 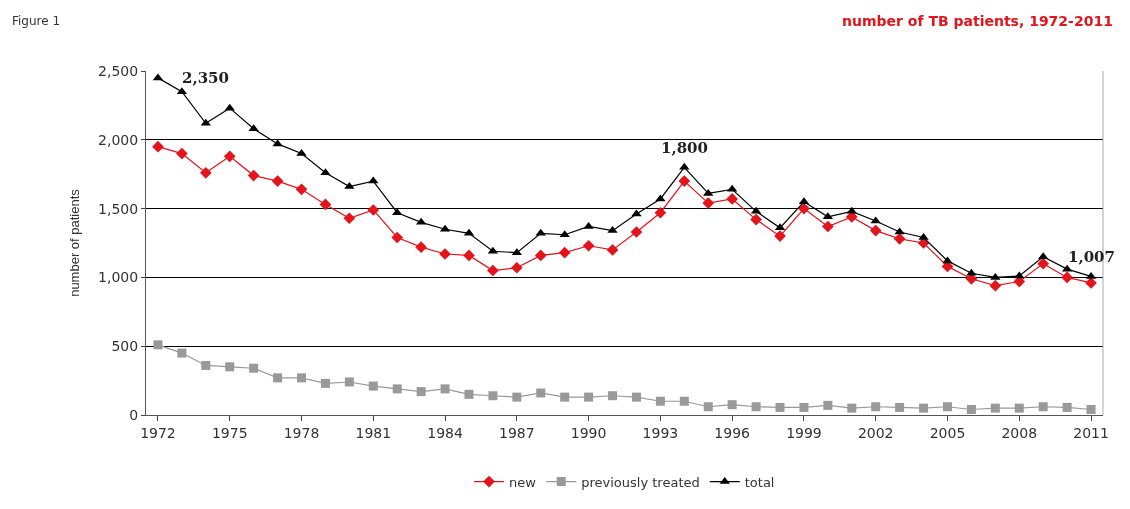 What do you see at coordinates (125, 346) in the screenshot?
I see `y-tick-label: 500` at bounding box center [125, 346].